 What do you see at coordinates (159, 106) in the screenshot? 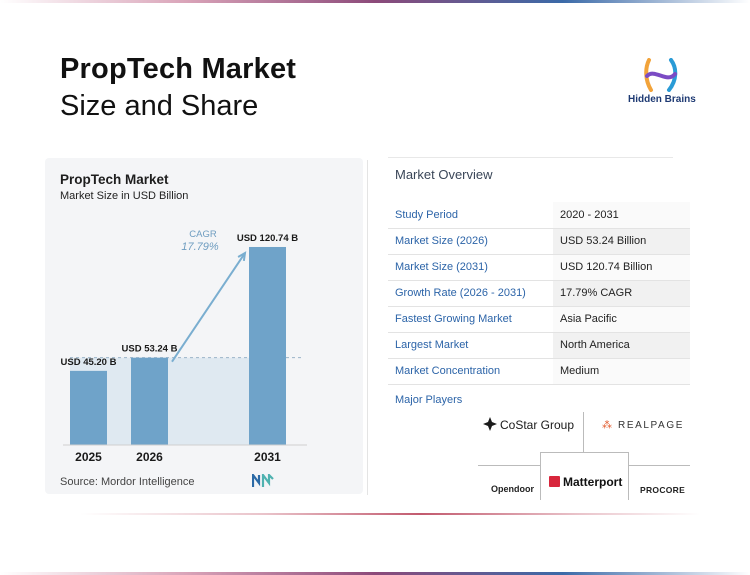
I see `page-subtitle: Size and Share` at bounding box center [159, 106].